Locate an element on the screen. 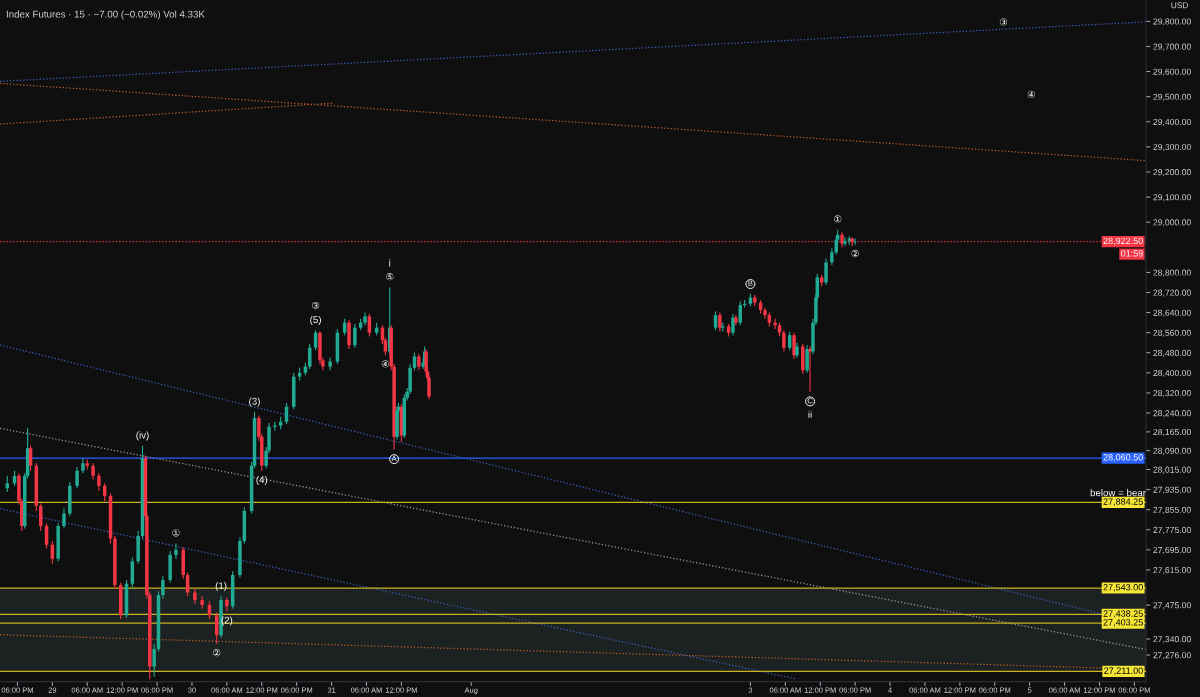  y-tick-label: 29,100.00 is located at coordinates (1172, 198).